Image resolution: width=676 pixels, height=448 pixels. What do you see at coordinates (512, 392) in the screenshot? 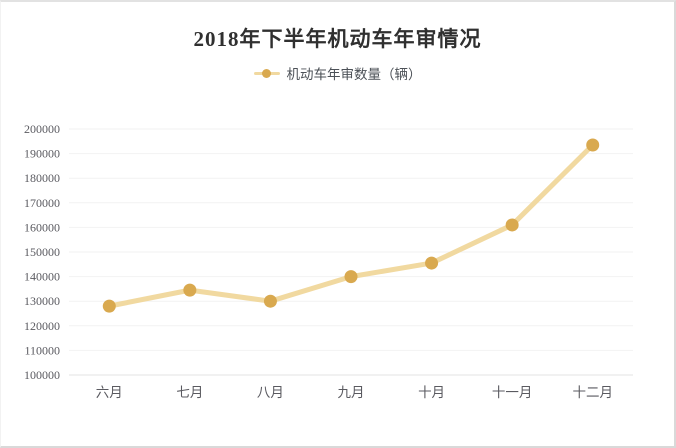
I see `x-tick-label: 十一月` at bounding box center [512, 392].